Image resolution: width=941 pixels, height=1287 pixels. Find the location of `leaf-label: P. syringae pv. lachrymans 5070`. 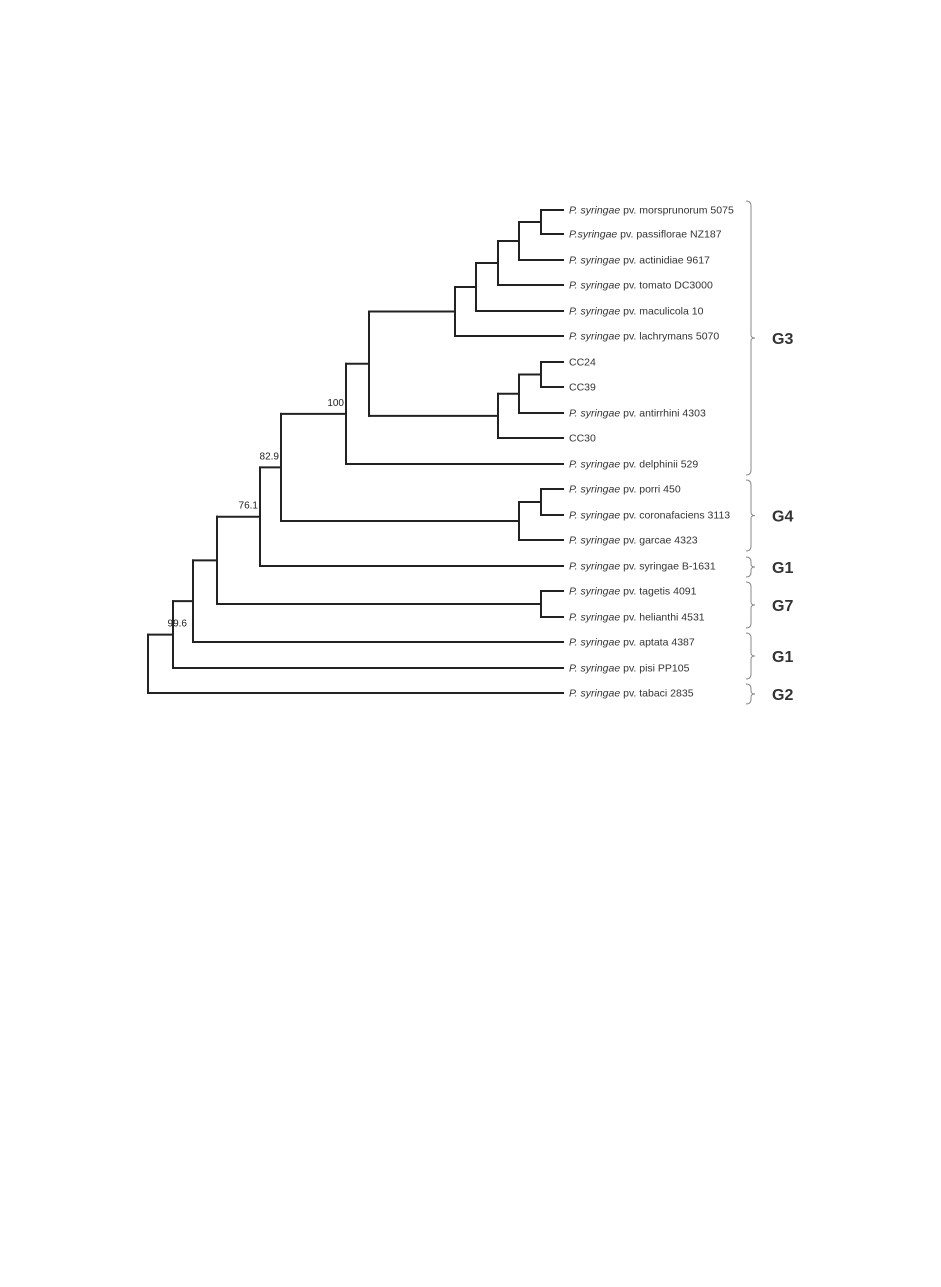

leaf-label: P. syringae pv. lachrymans 5070 is located at coordinates (644, 337).